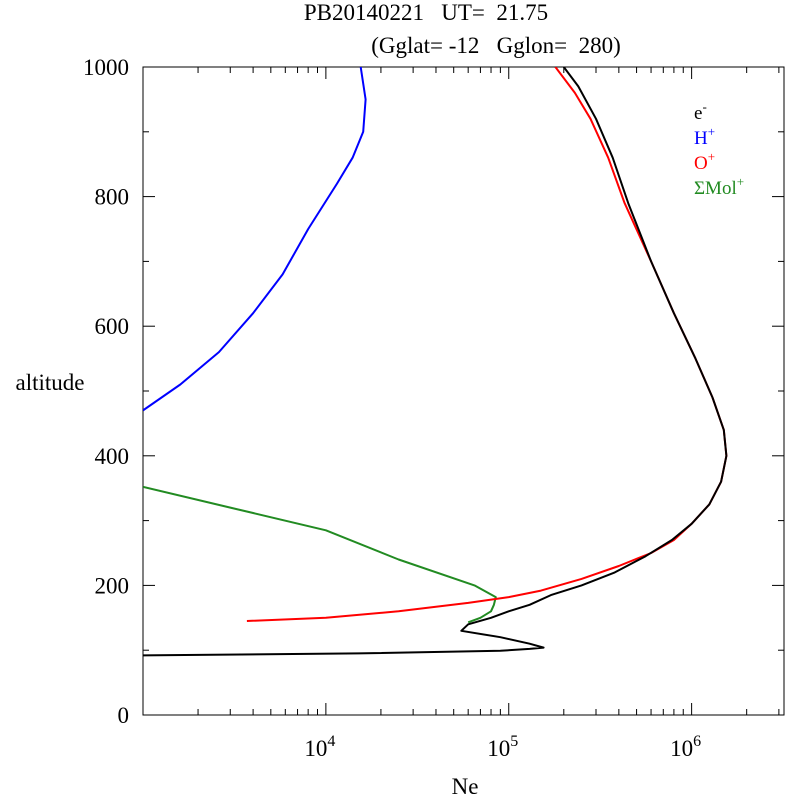 The width and height of the screenshot is (792, 796). I want to click on y-tick-label-1000: 1000, so click(106, 67).